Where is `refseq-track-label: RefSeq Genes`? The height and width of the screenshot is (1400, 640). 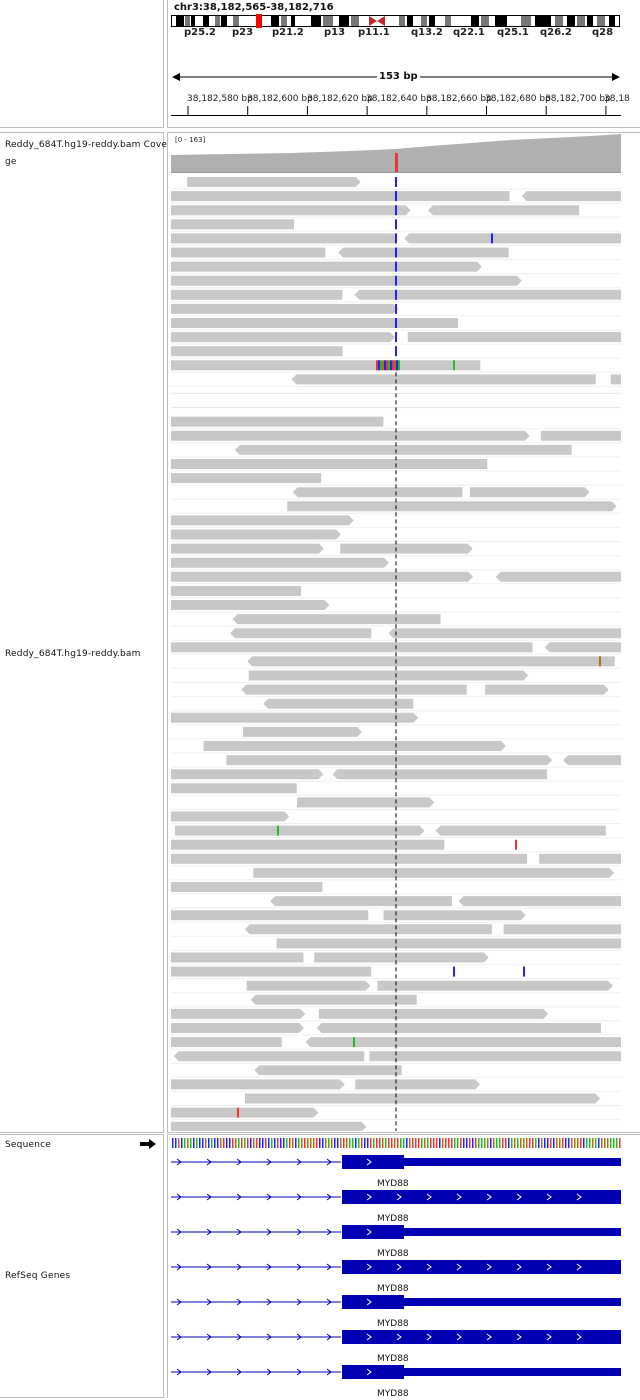
refseq-track-label: RefSeq Genes is located at coordinates (38, 1276).